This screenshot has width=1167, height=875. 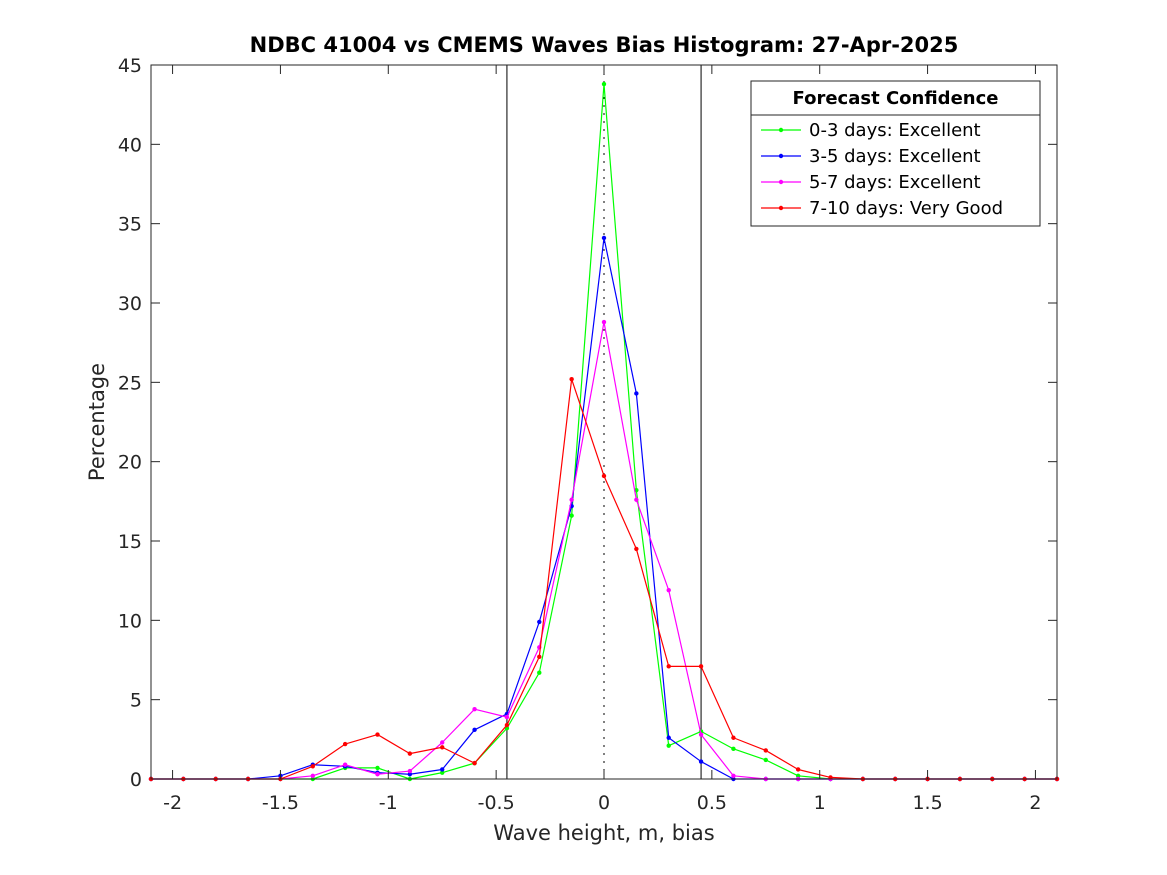 What do you see at coordinates (130, 383) in the screenshot?
I see `y-tick-label: 25` at bounding box center [130, 383].